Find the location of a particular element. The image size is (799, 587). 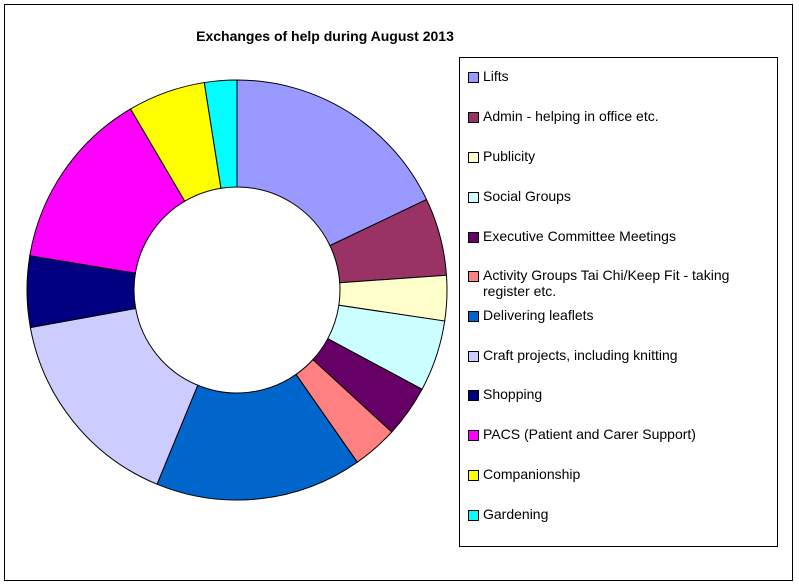

legend-item: Companionship is located at coordinates (618, 474).